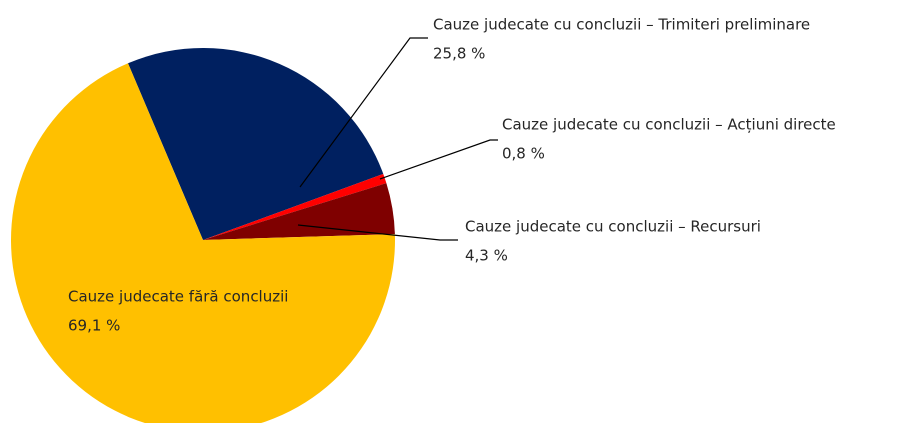 This screenshot has width=921, height=423. What do you see at coordinates (178, 297) in the screenshot?
I see `slice-label: Cauze judecate fără concluzii` at bounding box center [178, 297].